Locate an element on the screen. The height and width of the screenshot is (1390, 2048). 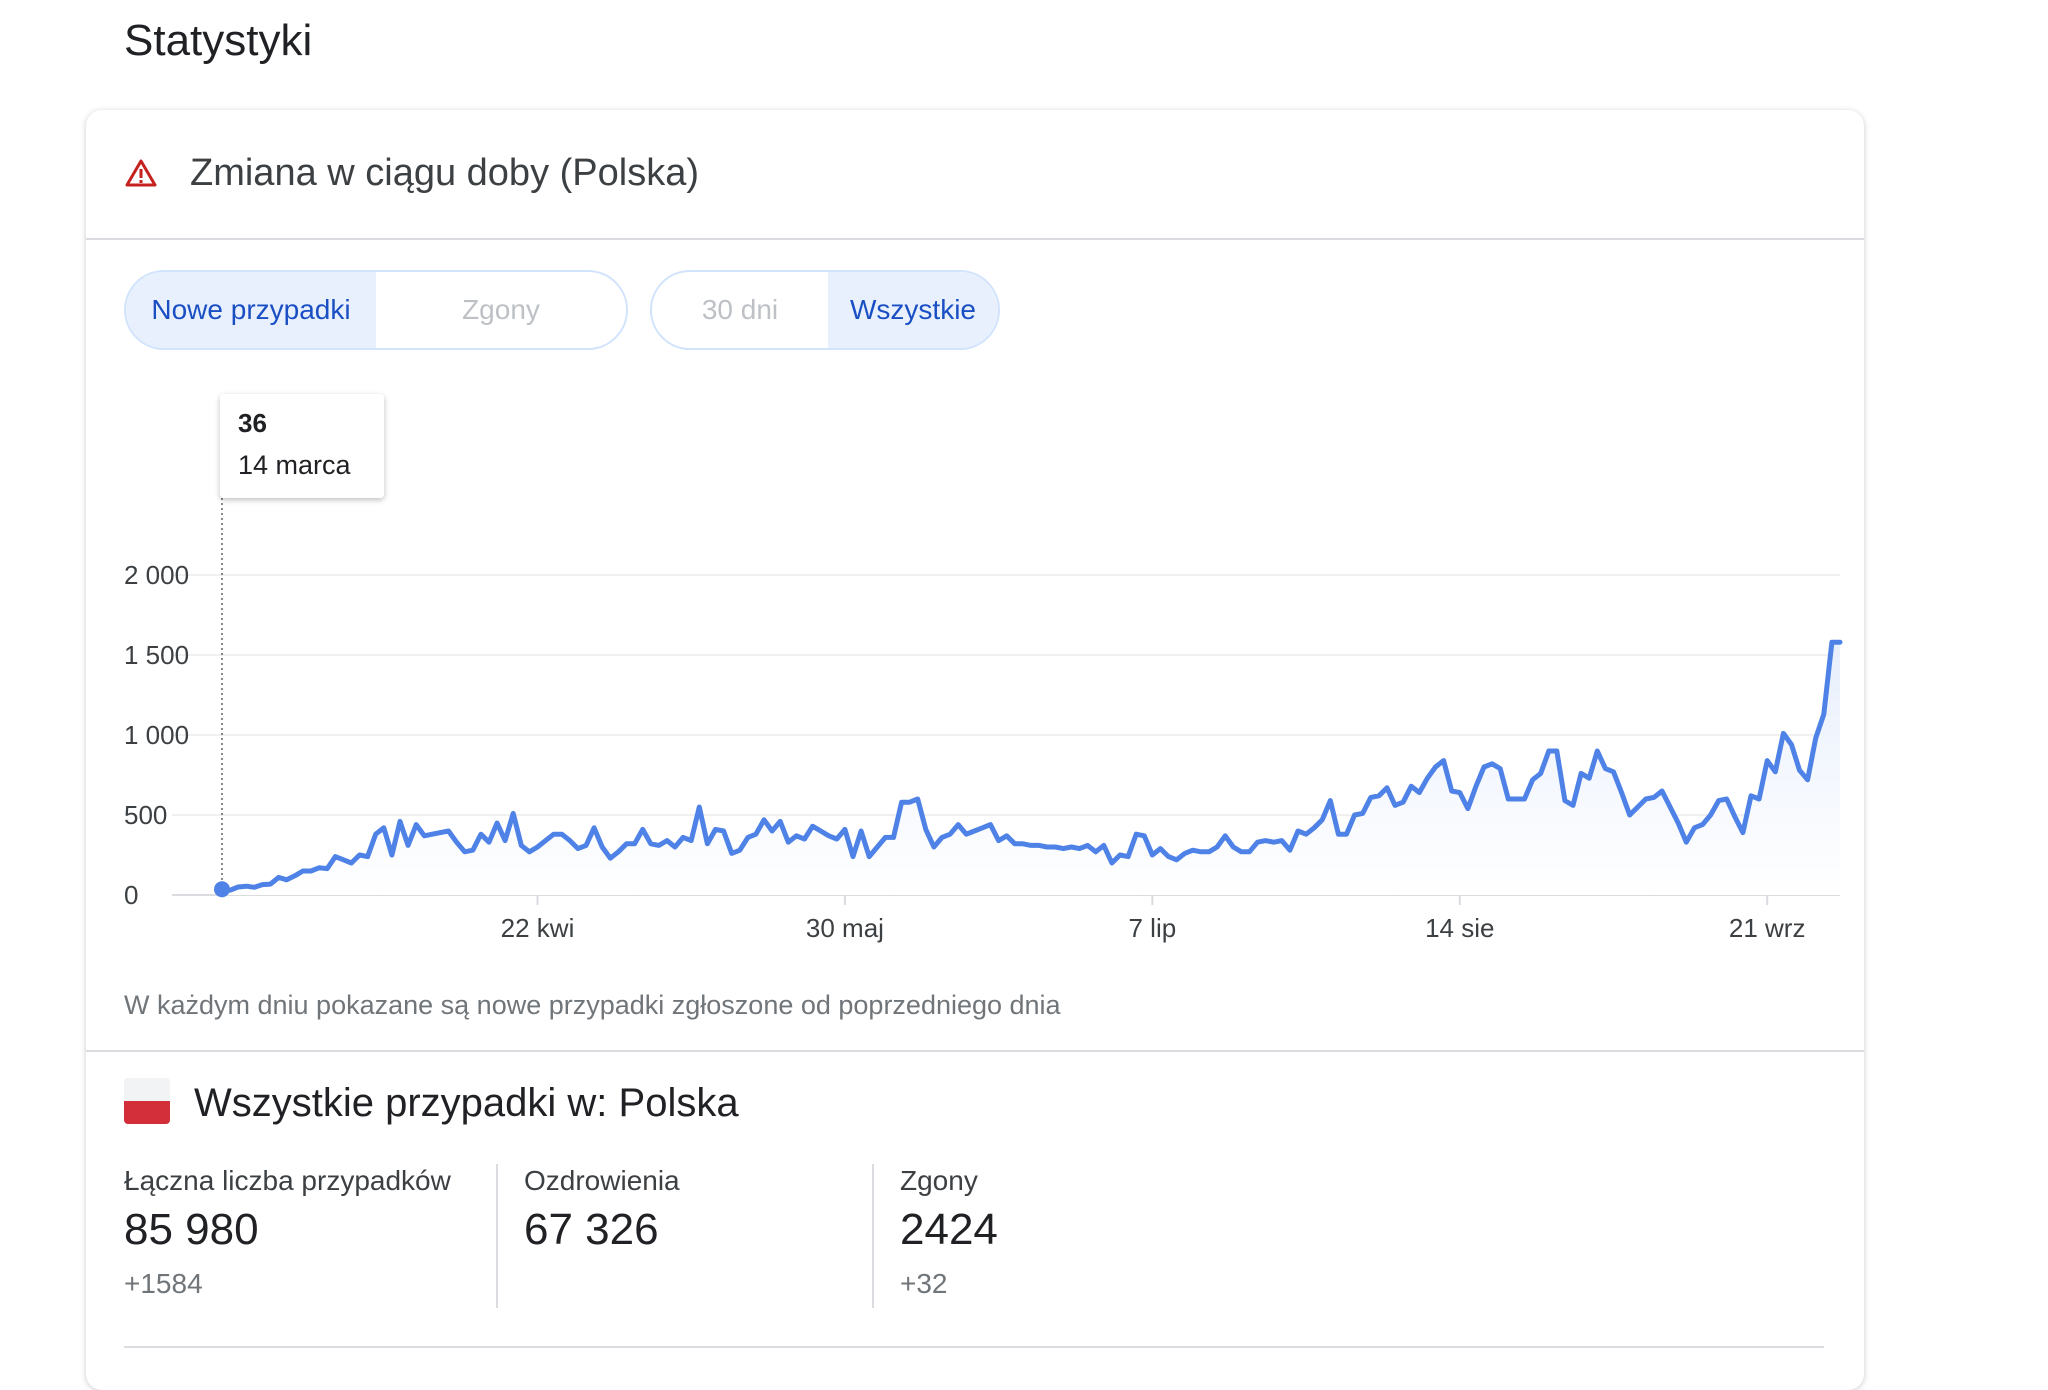
highlight-point is located at coordinates (222, 889).